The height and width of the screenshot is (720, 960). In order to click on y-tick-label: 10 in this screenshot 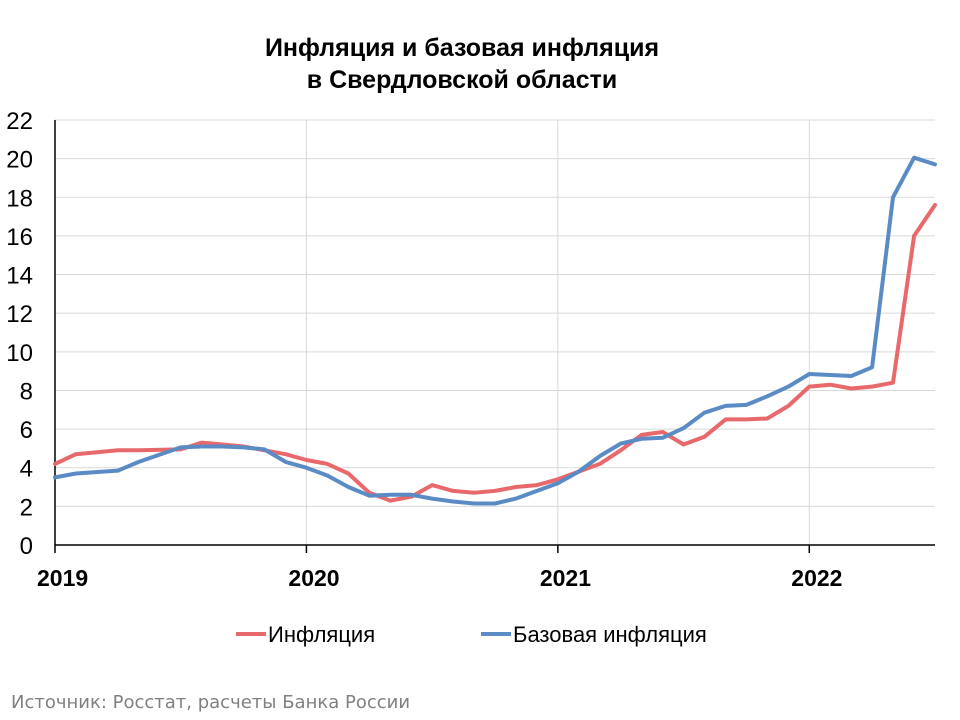, I will do `click(19, 353)`.